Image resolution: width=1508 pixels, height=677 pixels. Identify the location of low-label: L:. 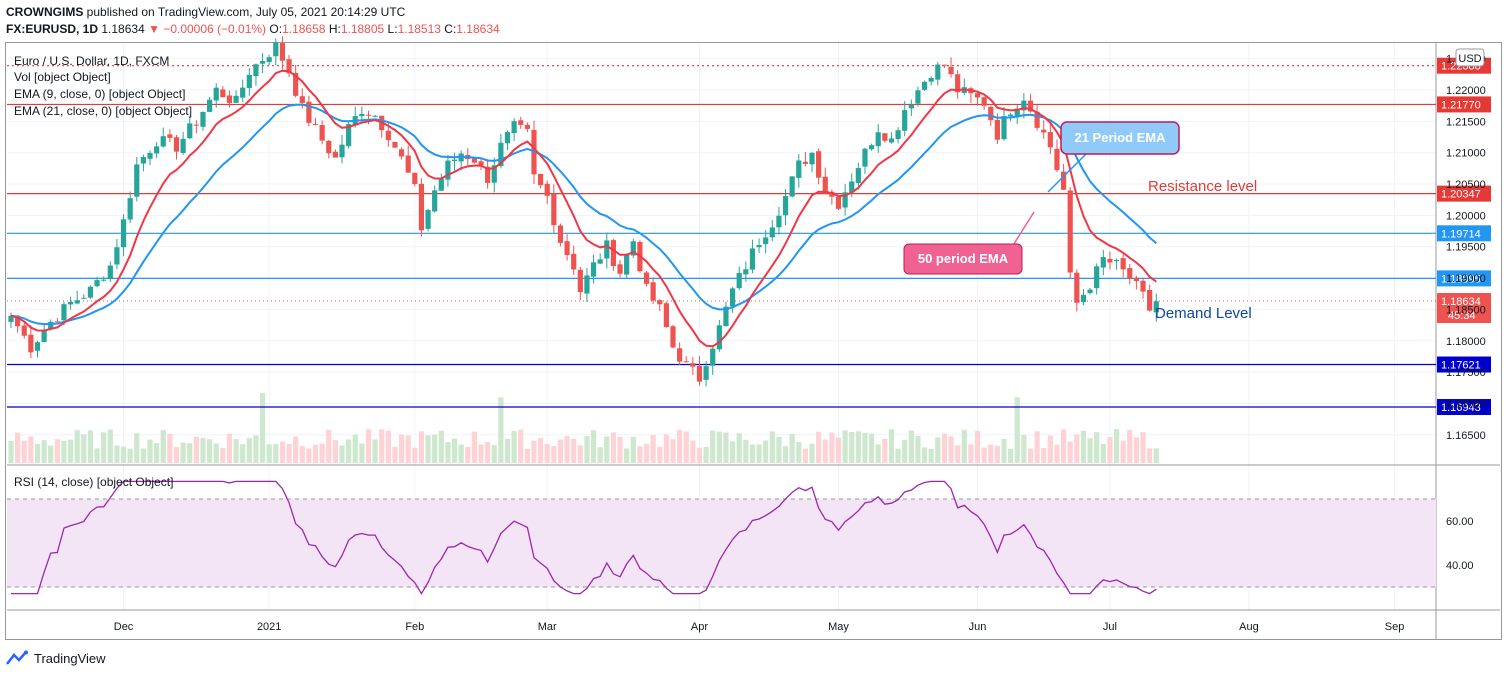
(392, 29).